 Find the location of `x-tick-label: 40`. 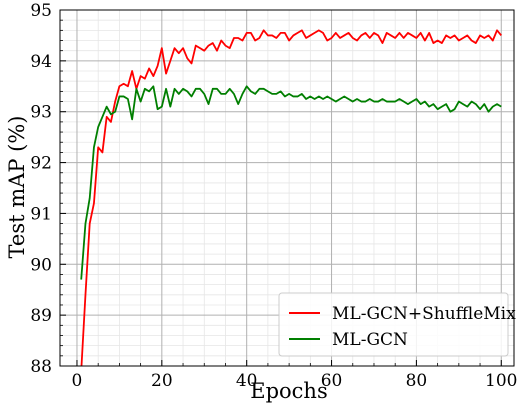

x-tick-label: 40 is located at coordinates (247, 381).